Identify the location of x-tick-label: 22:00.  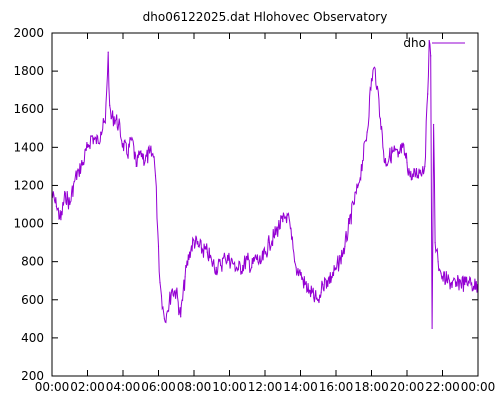
(442, 387).